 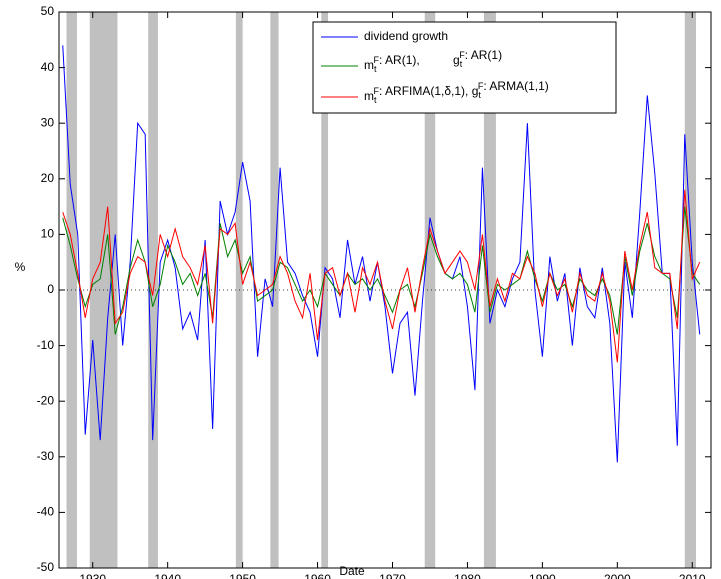 What do you see at coordinates (46, 400) in the screenshot?
I see `y-tick-label: -20` at bounding box center [46, 400].